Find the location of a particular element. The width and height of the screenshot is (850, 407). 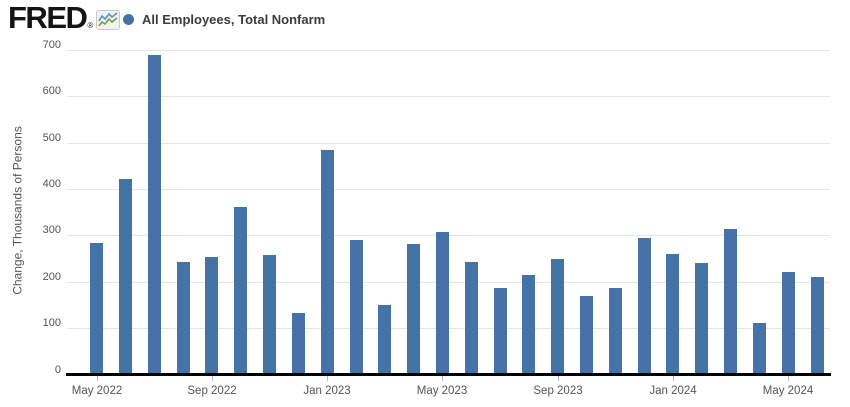

y-axis-tick-label-300: 300 is located at coordinates (51, 230).